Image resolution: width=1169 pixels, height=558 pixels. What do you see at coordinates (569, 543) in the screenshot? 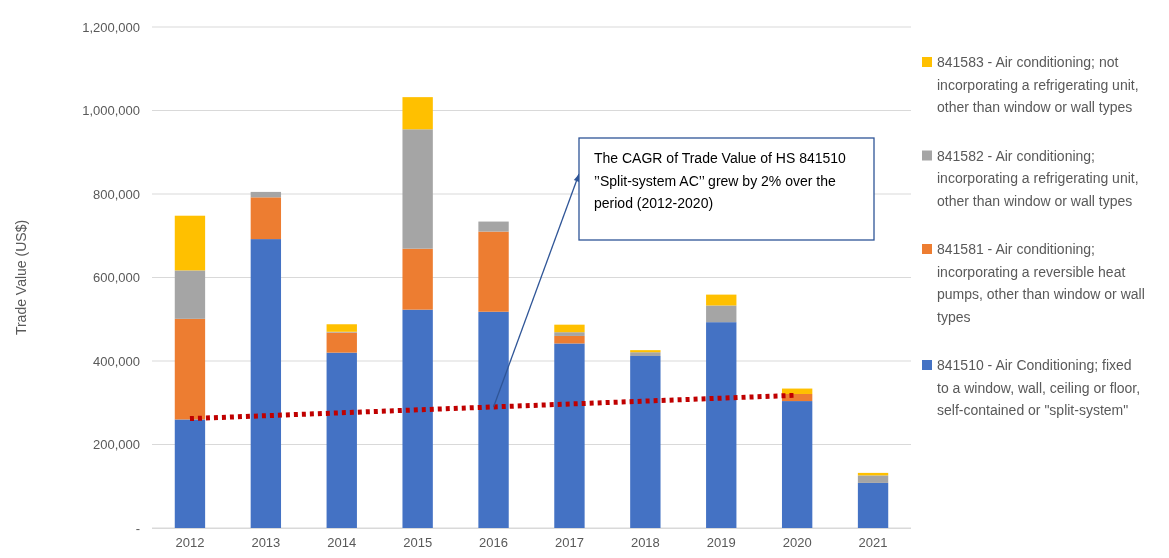
I see `x-tick-label: 2017` at bounding box center [569, 543].